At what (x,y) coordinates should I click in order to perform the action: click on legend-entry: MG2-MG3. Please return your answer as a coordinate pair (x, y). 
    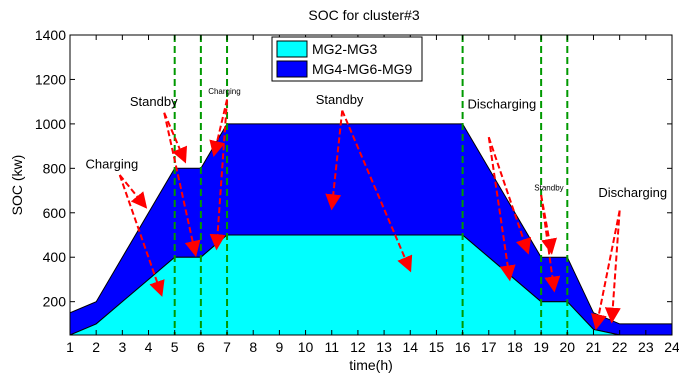
    Looking at the image, I should click on (345, 49).